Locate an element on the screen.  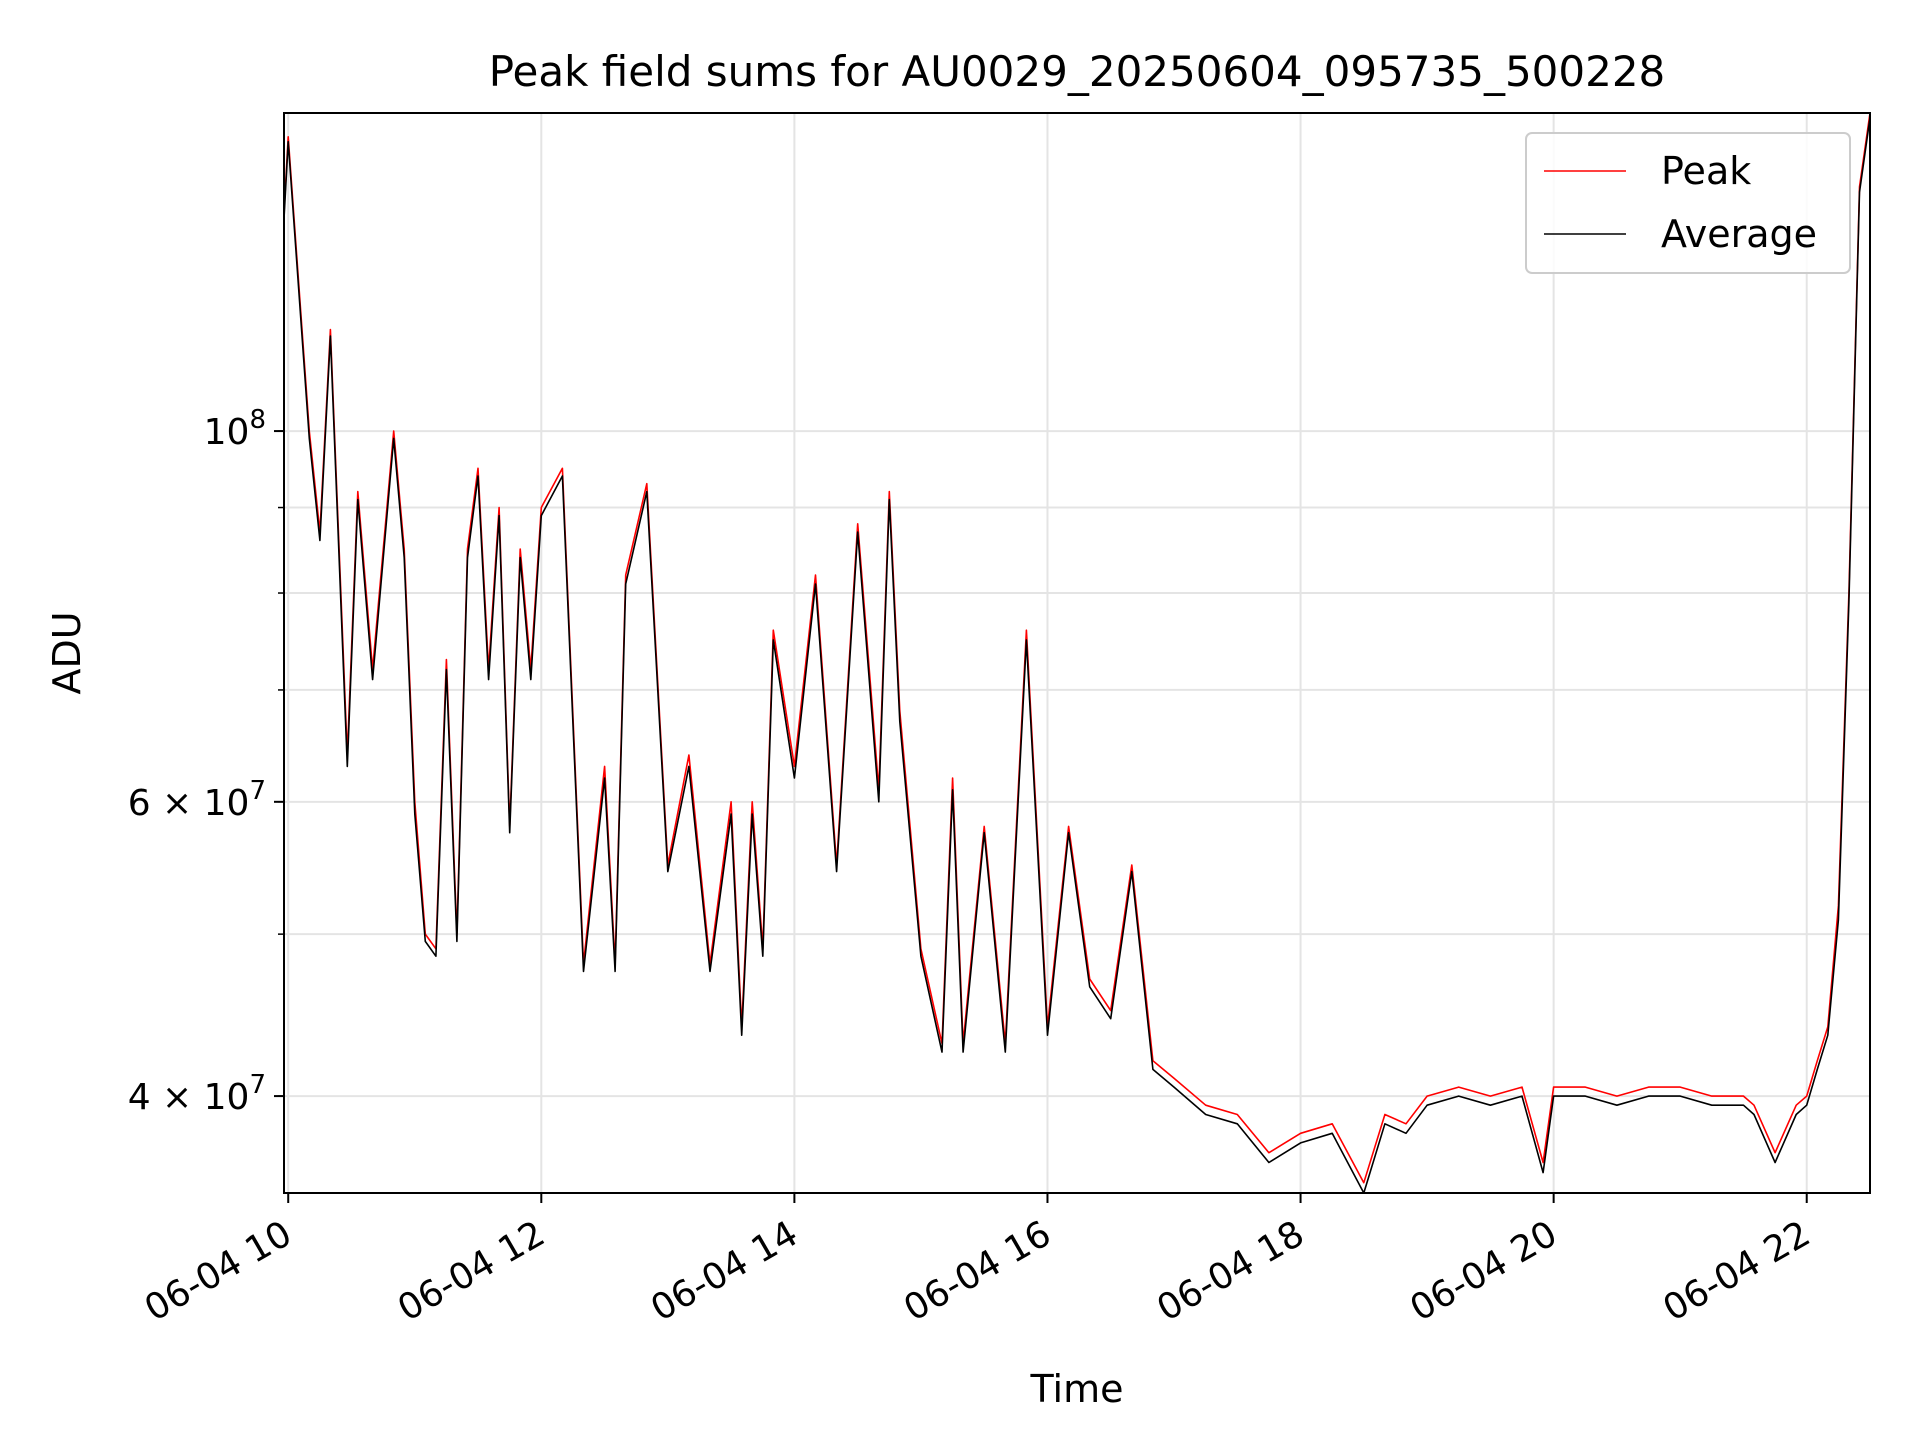
legend-box is located at coordinates (1688, 203).